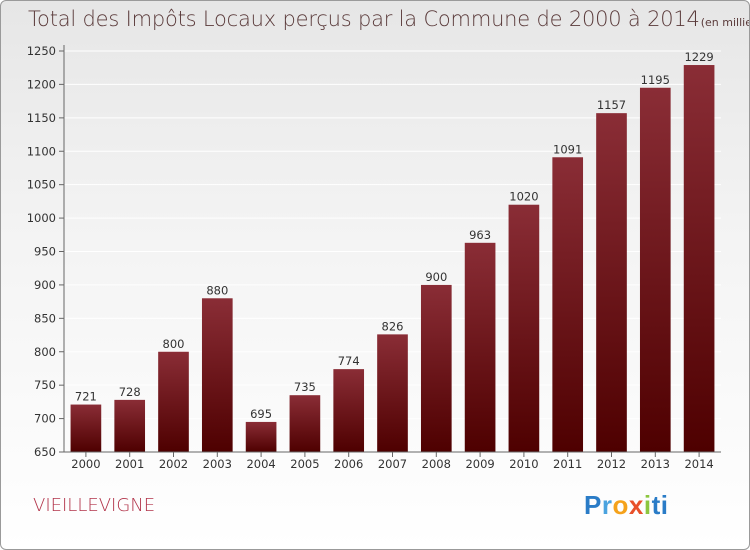 This screenshot has height=550, width=750. What do you see at coordinates (45, 252) in the screenshot?
I see `y-tick-label: 950` at bounding box center [45, 252].